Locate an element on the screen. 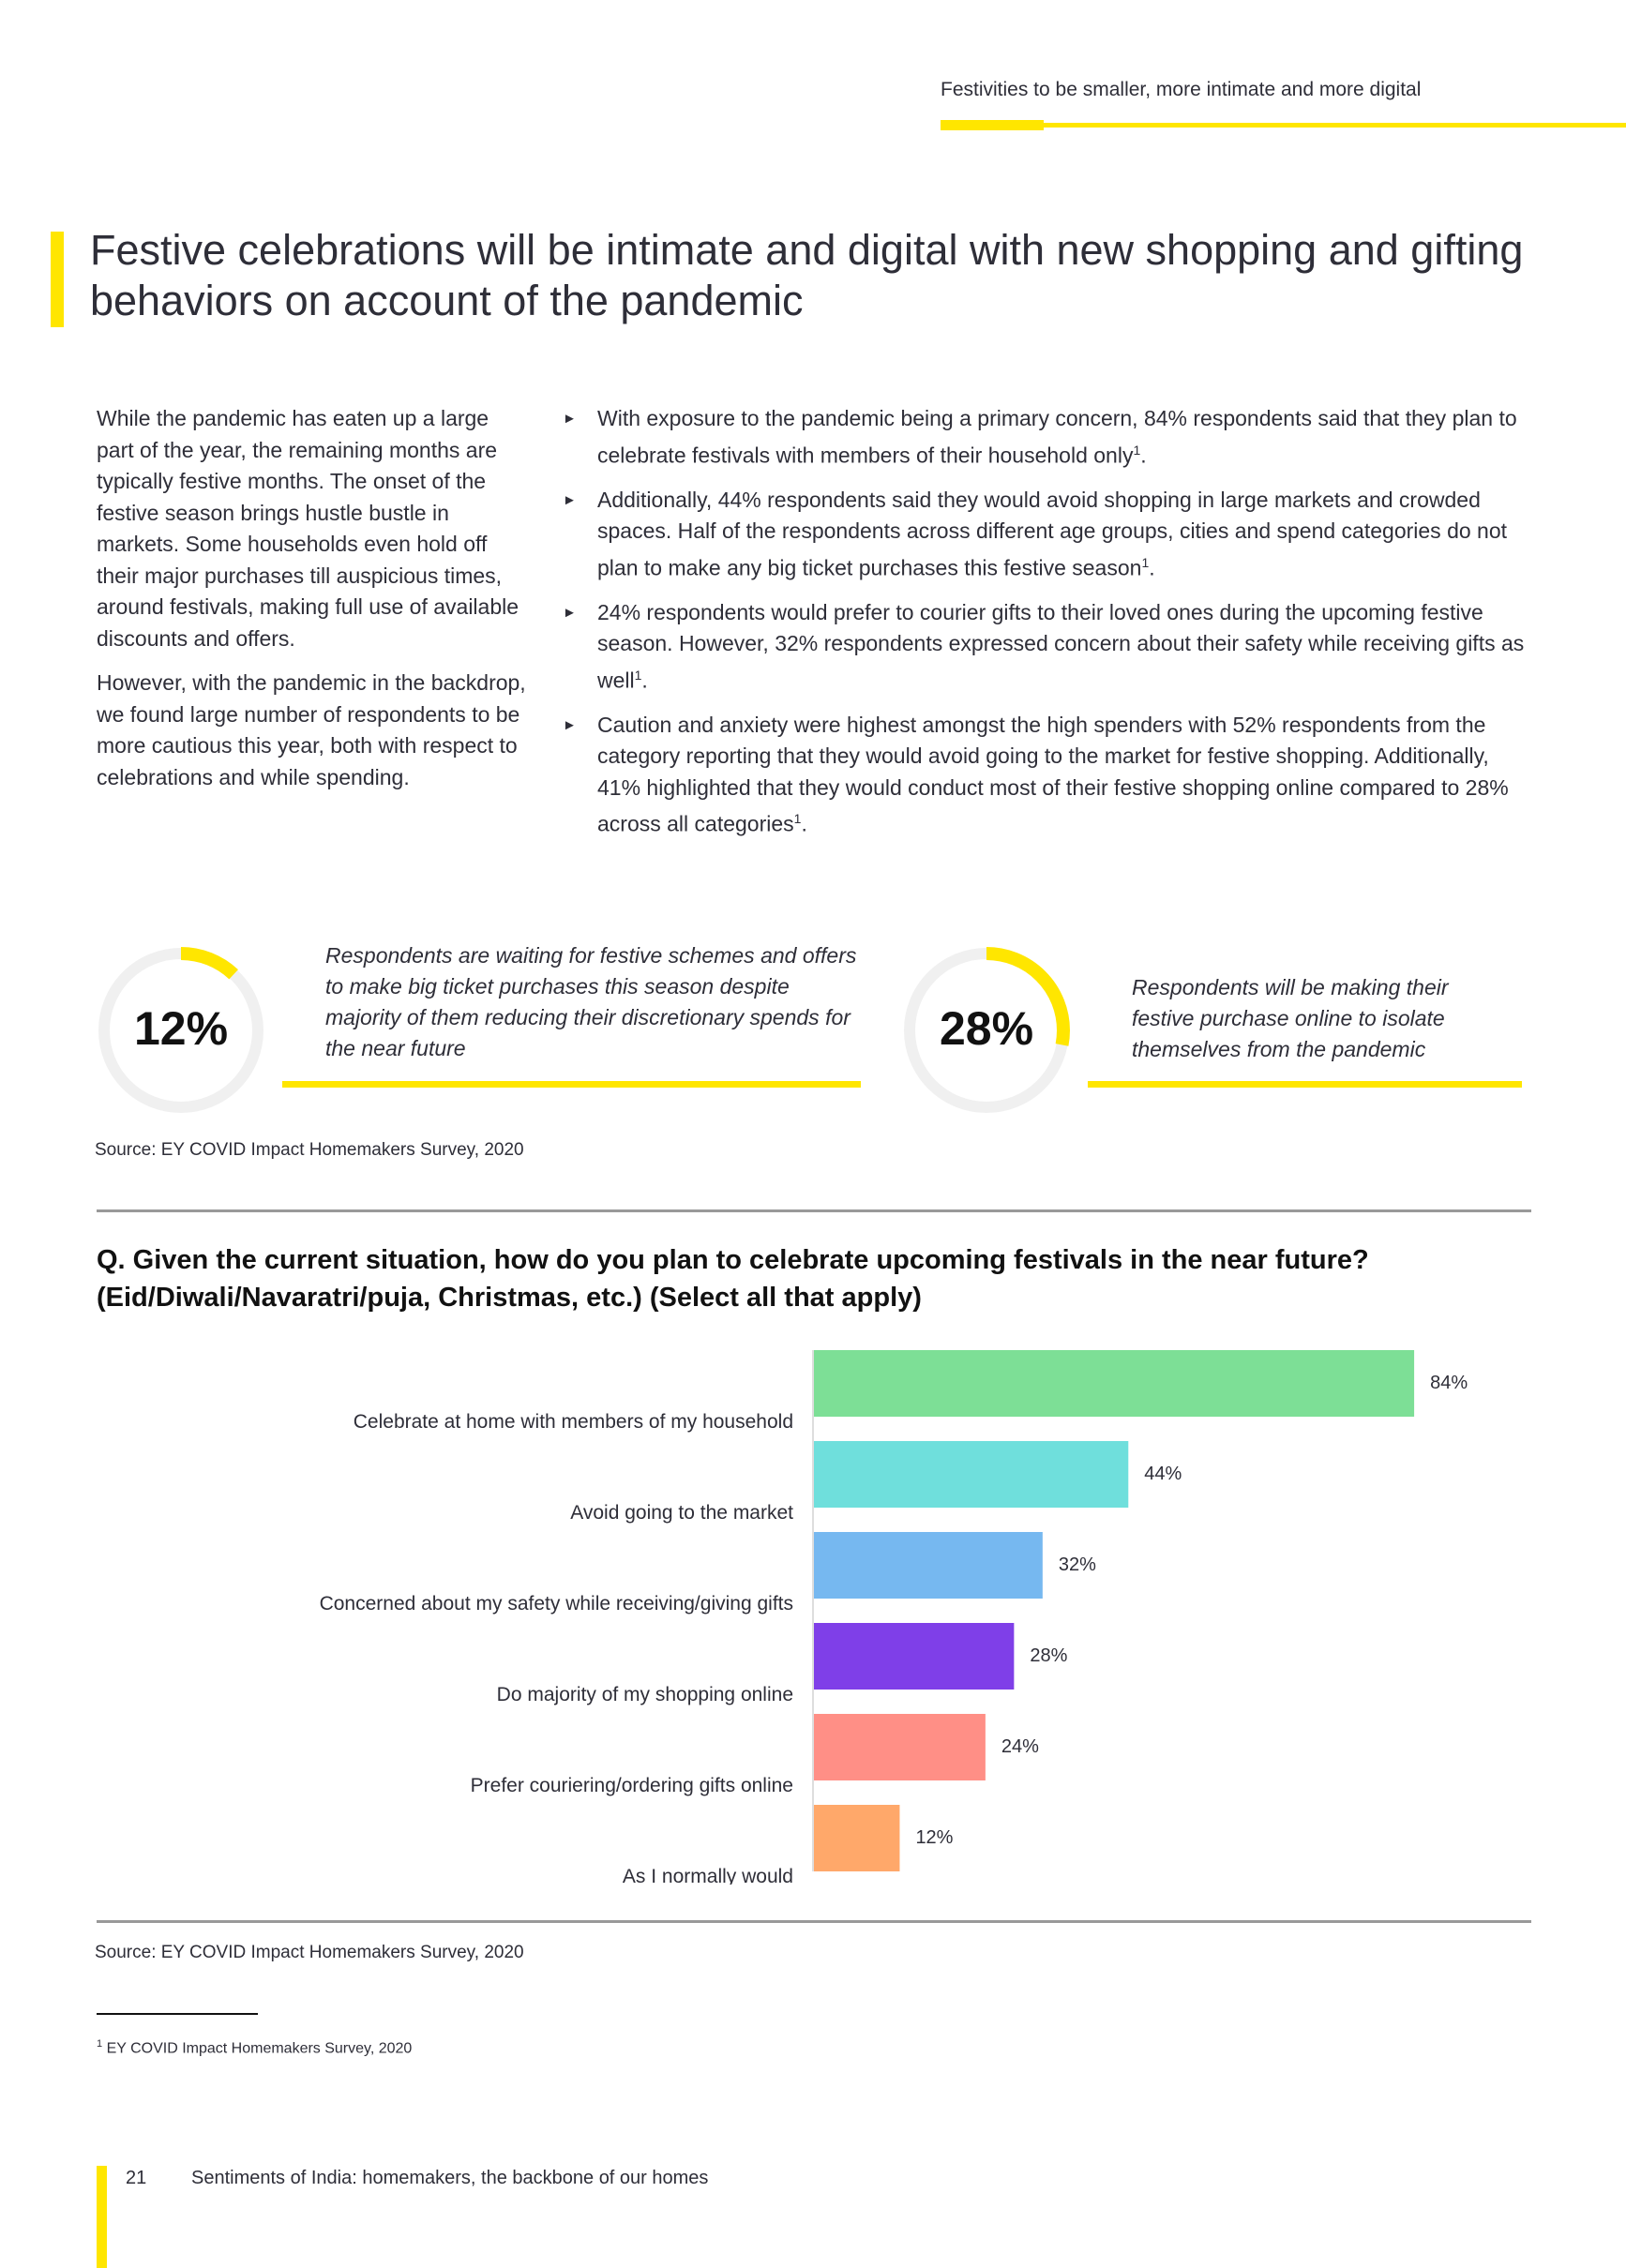 This screenshot has height=2268, width=1626. category-label: Do majority of my shopping online is located at coordinates (645, 1694).